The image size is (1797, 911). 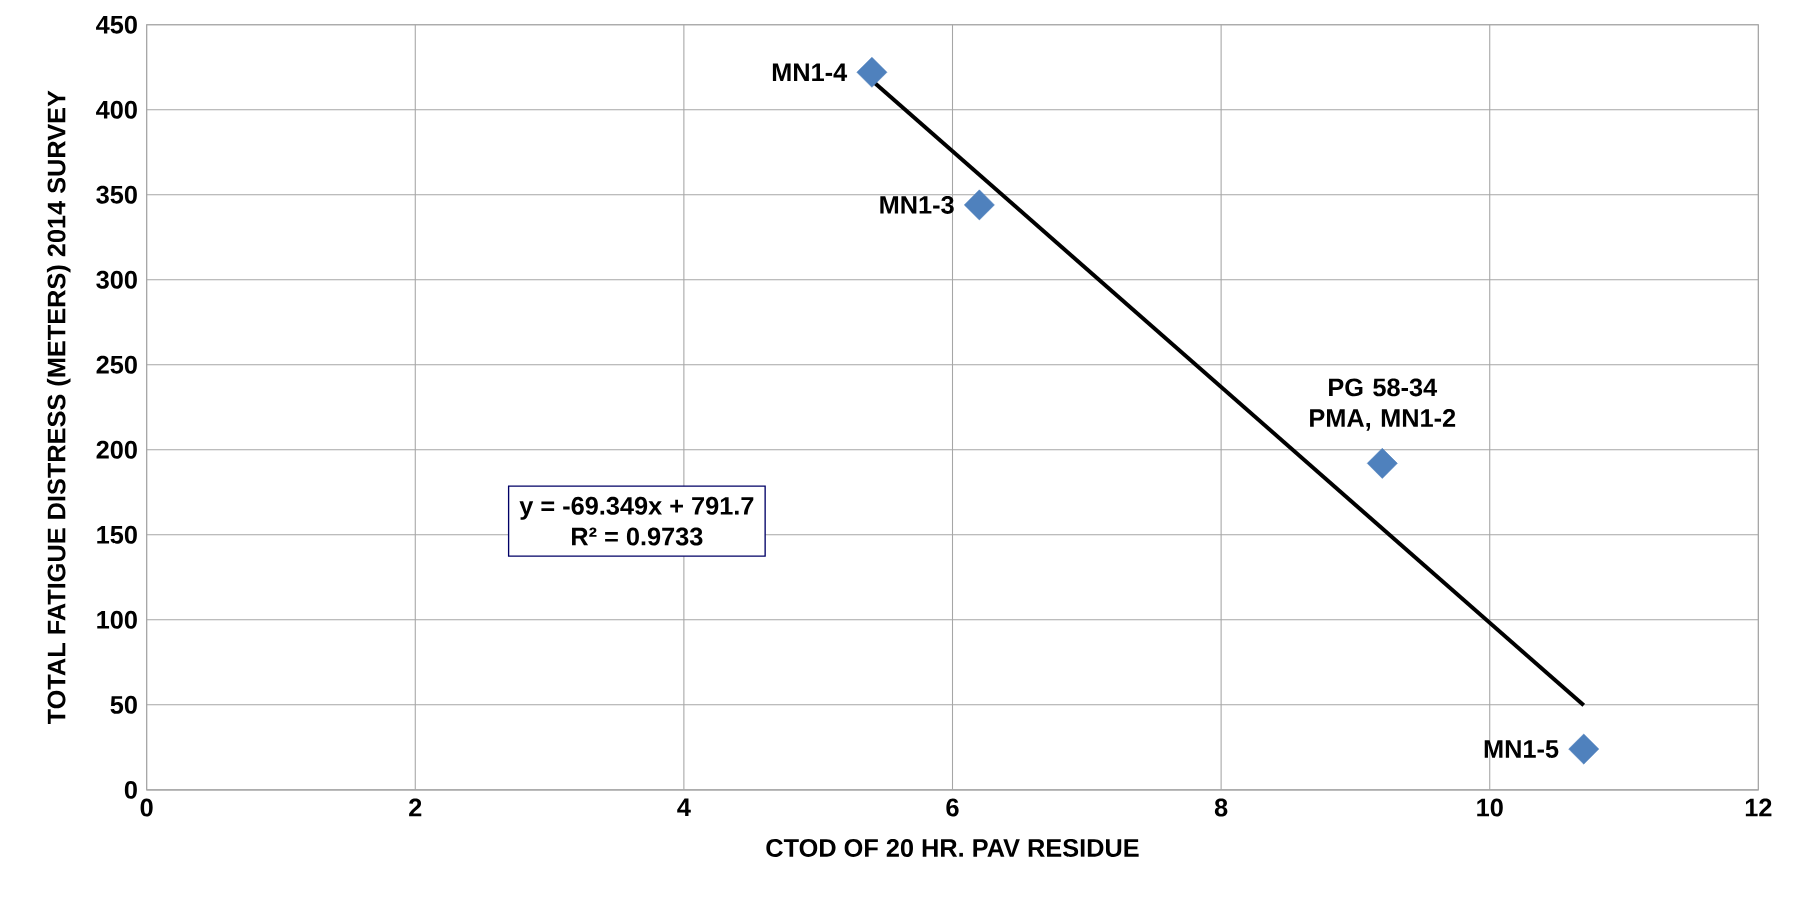 What do you see at coordinates (1383, 404) in the screenshot?
I see `annotation: PG 58-34 PMA, MN1-2` at bounding box center [1383, 404].